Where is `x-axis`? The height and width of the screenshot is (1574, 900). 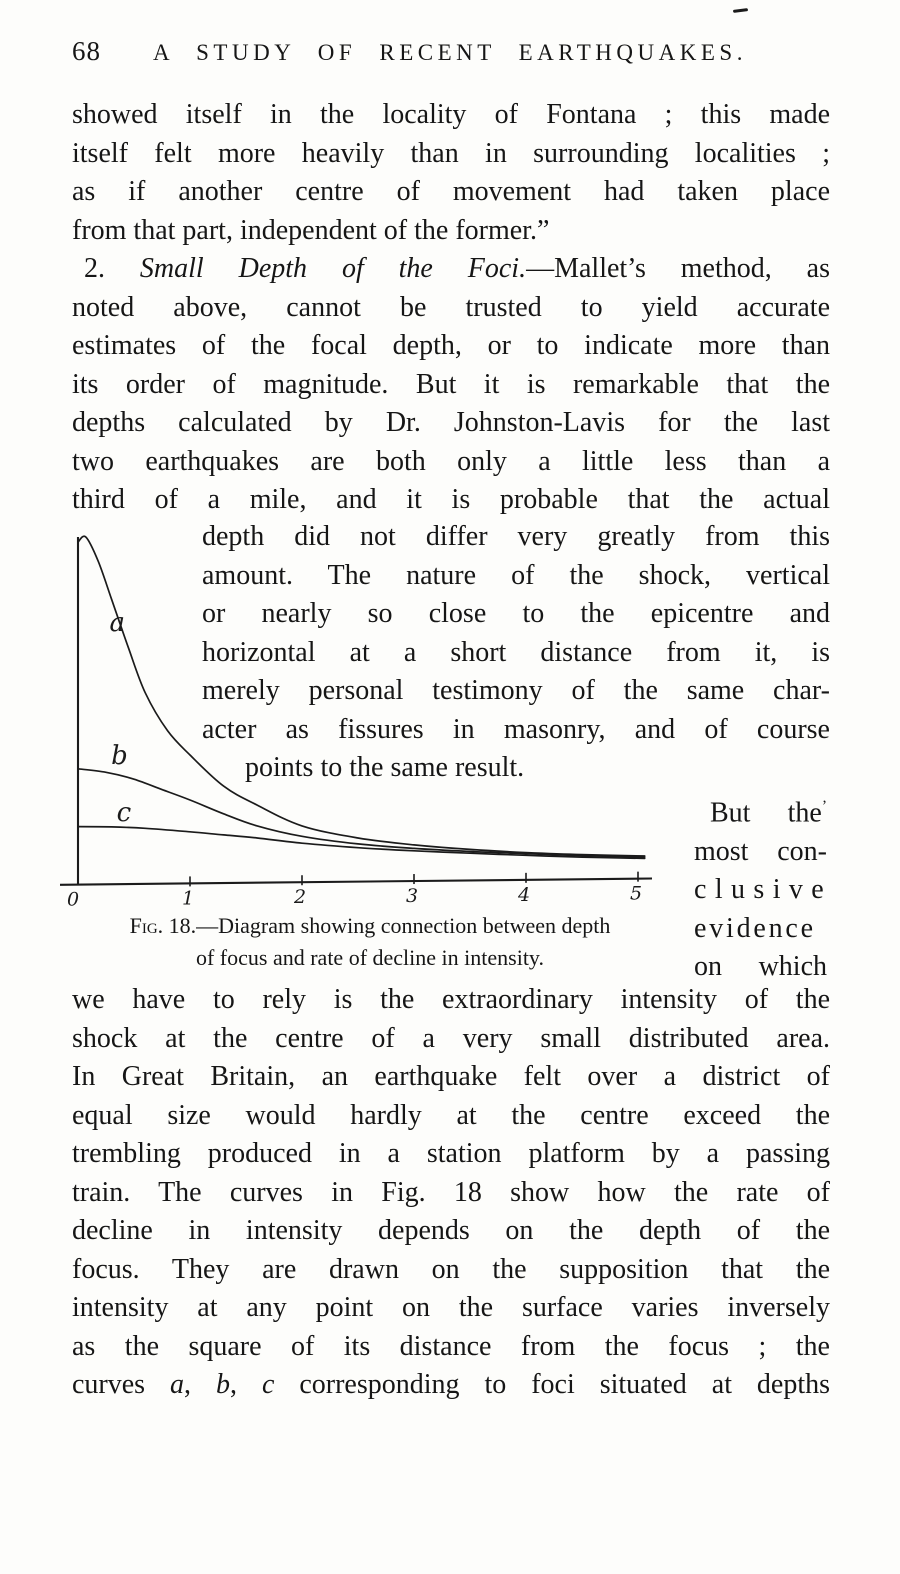
x-axis is located at coordinates (356, 881).